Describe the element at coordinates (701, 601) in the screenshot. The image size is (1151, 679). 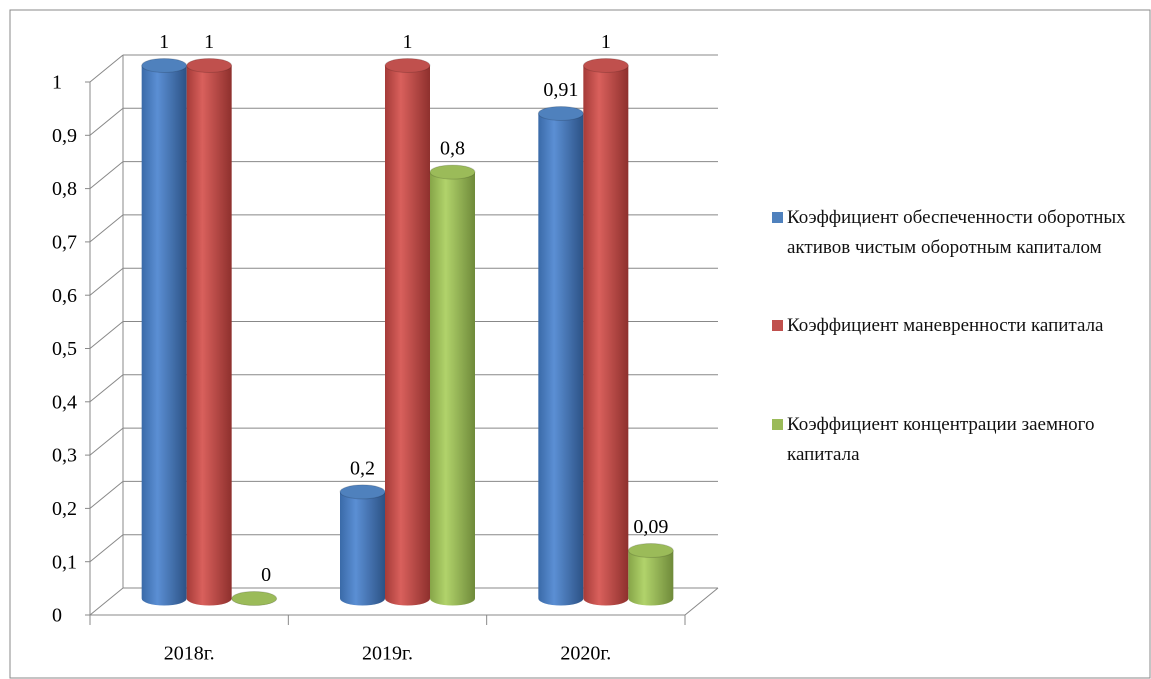
I see `floor-right` at that location.